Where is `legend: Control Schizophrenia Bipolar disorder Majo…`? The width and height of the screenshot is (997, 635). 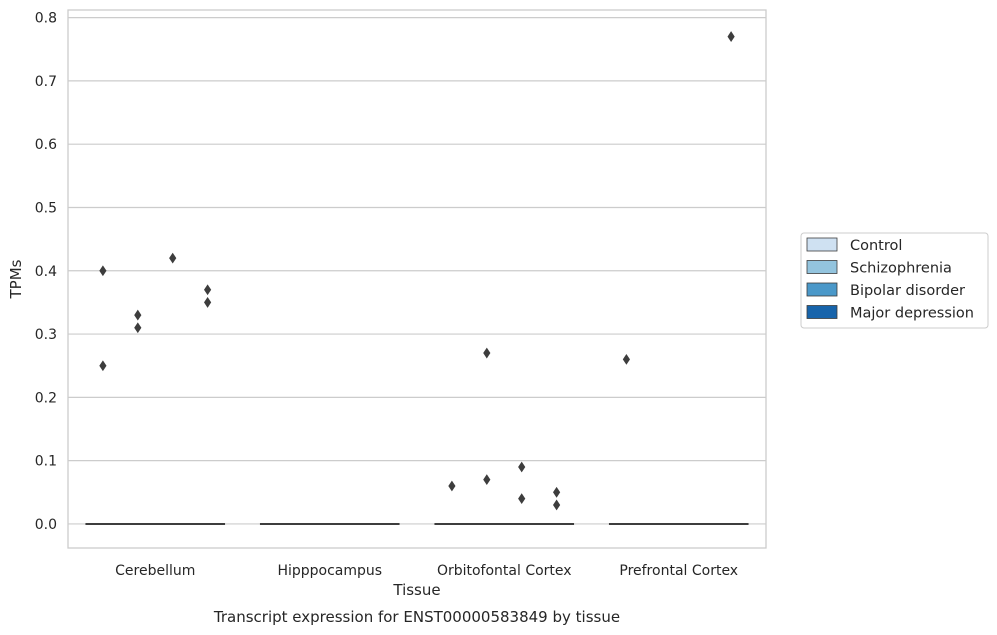 legend: Control Schizophrenia Bipolar disorder Majo… is located at coordinates (894, 280).